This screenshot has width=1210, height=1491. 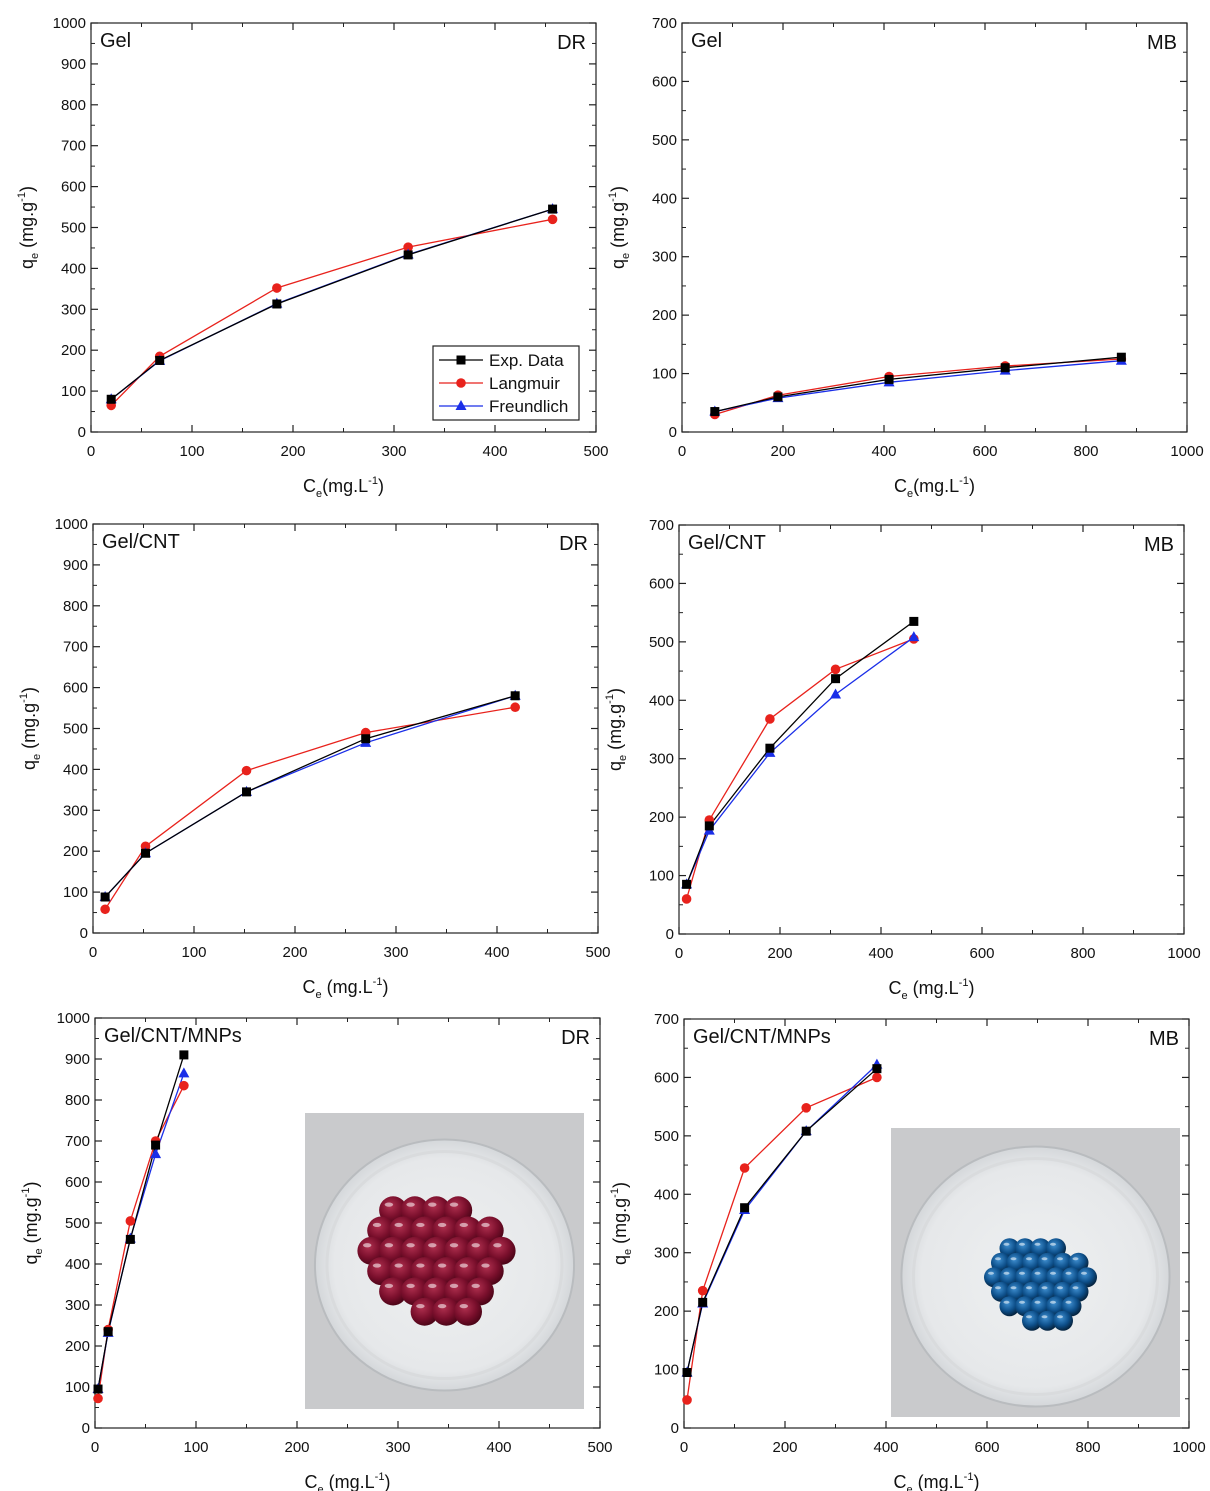 I want to click on series-line-langmuir, so click(x=800, y=769).